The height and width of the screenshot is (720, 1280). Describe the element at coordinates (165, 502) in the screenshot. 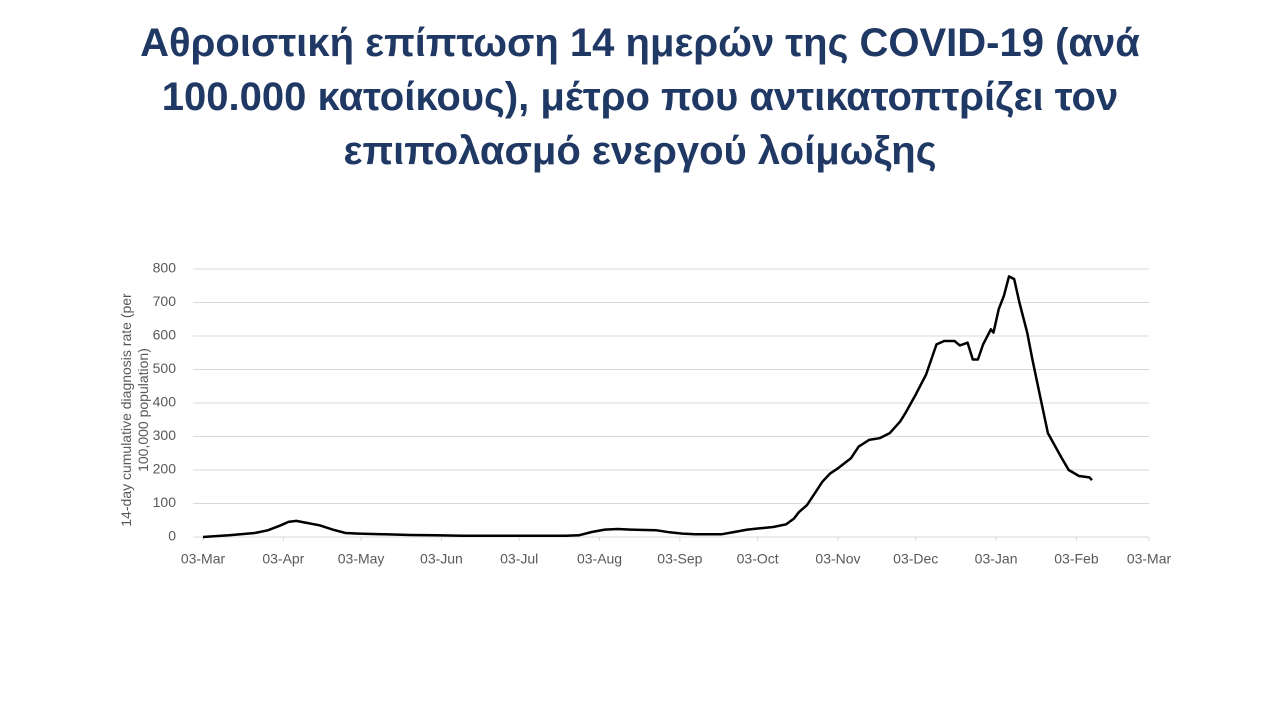

I see `y-tick-label: 100` at that location.